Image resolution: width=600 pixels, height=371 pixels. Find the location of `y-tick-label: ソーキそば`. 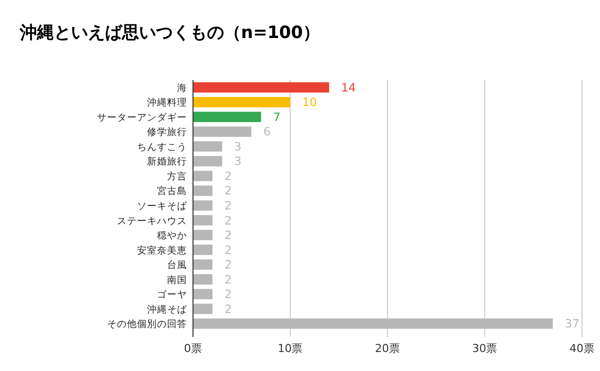

y-tick-label: ソーキそば is located at coordinates (162, 206).